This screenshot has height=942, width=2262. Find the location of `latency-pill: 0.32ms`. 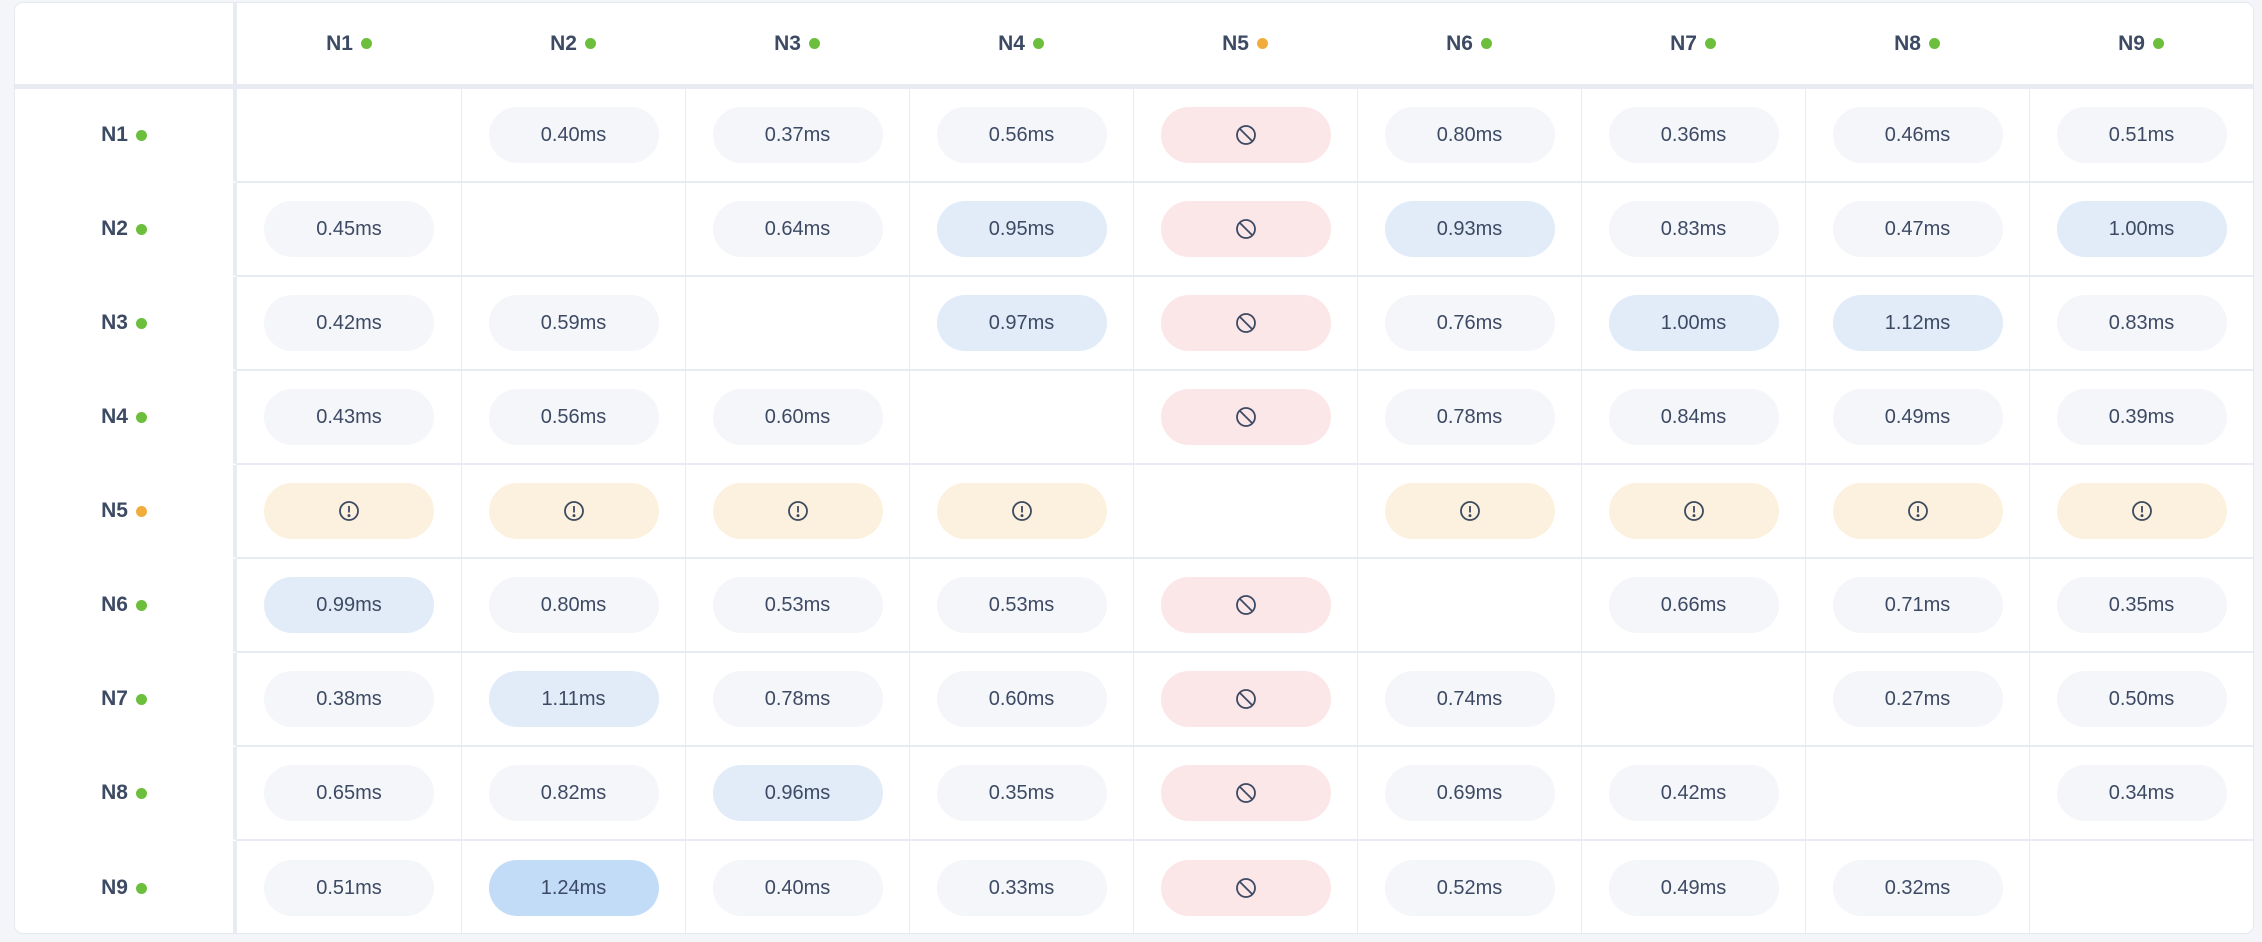

latency-pill: 0.32ms is located at coordinates (1917, 888).